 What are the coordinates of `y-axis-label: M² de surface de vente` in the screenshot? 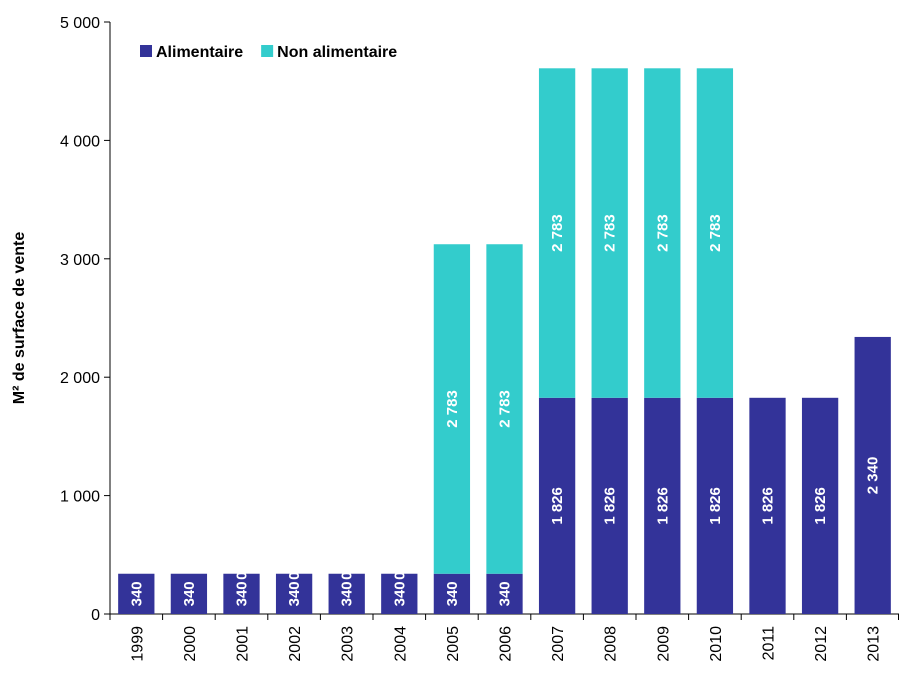 It's located at (19, 318).